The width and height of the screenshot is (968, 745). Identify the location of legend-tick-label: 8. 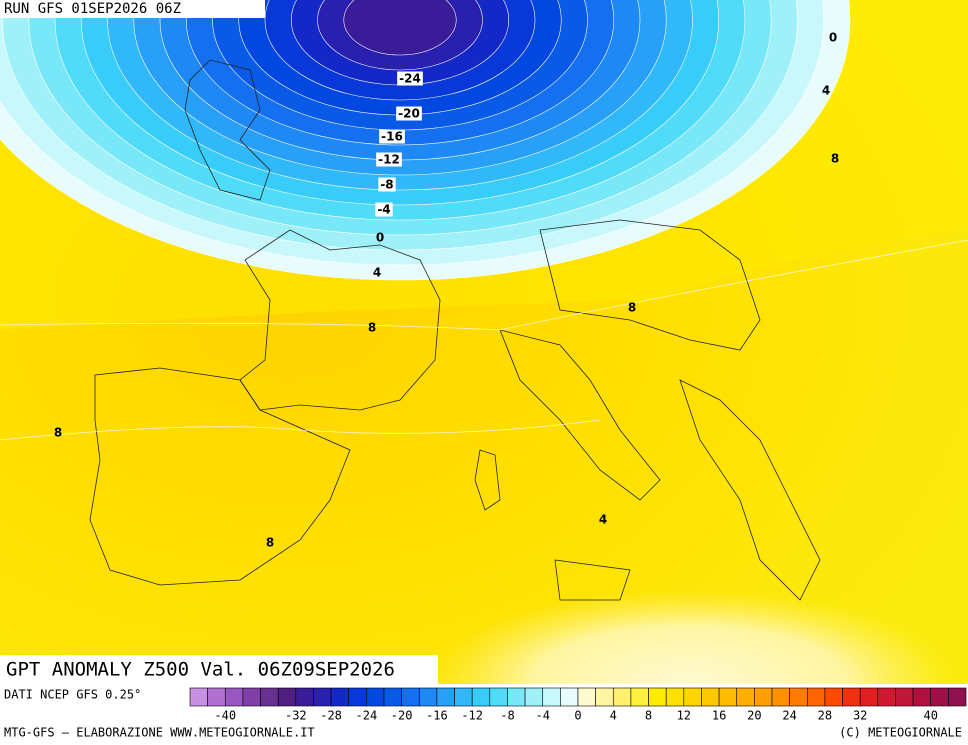
(648, 716).